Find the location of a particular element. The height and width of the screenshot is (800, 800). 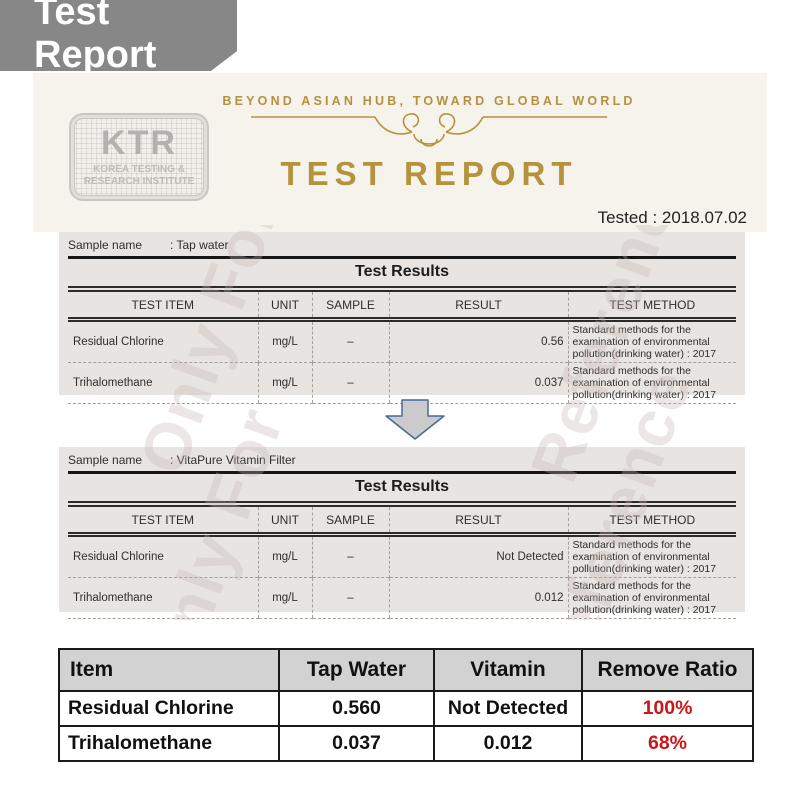

summary-remove-ratio: 100% is located at coordinates (667, 708).